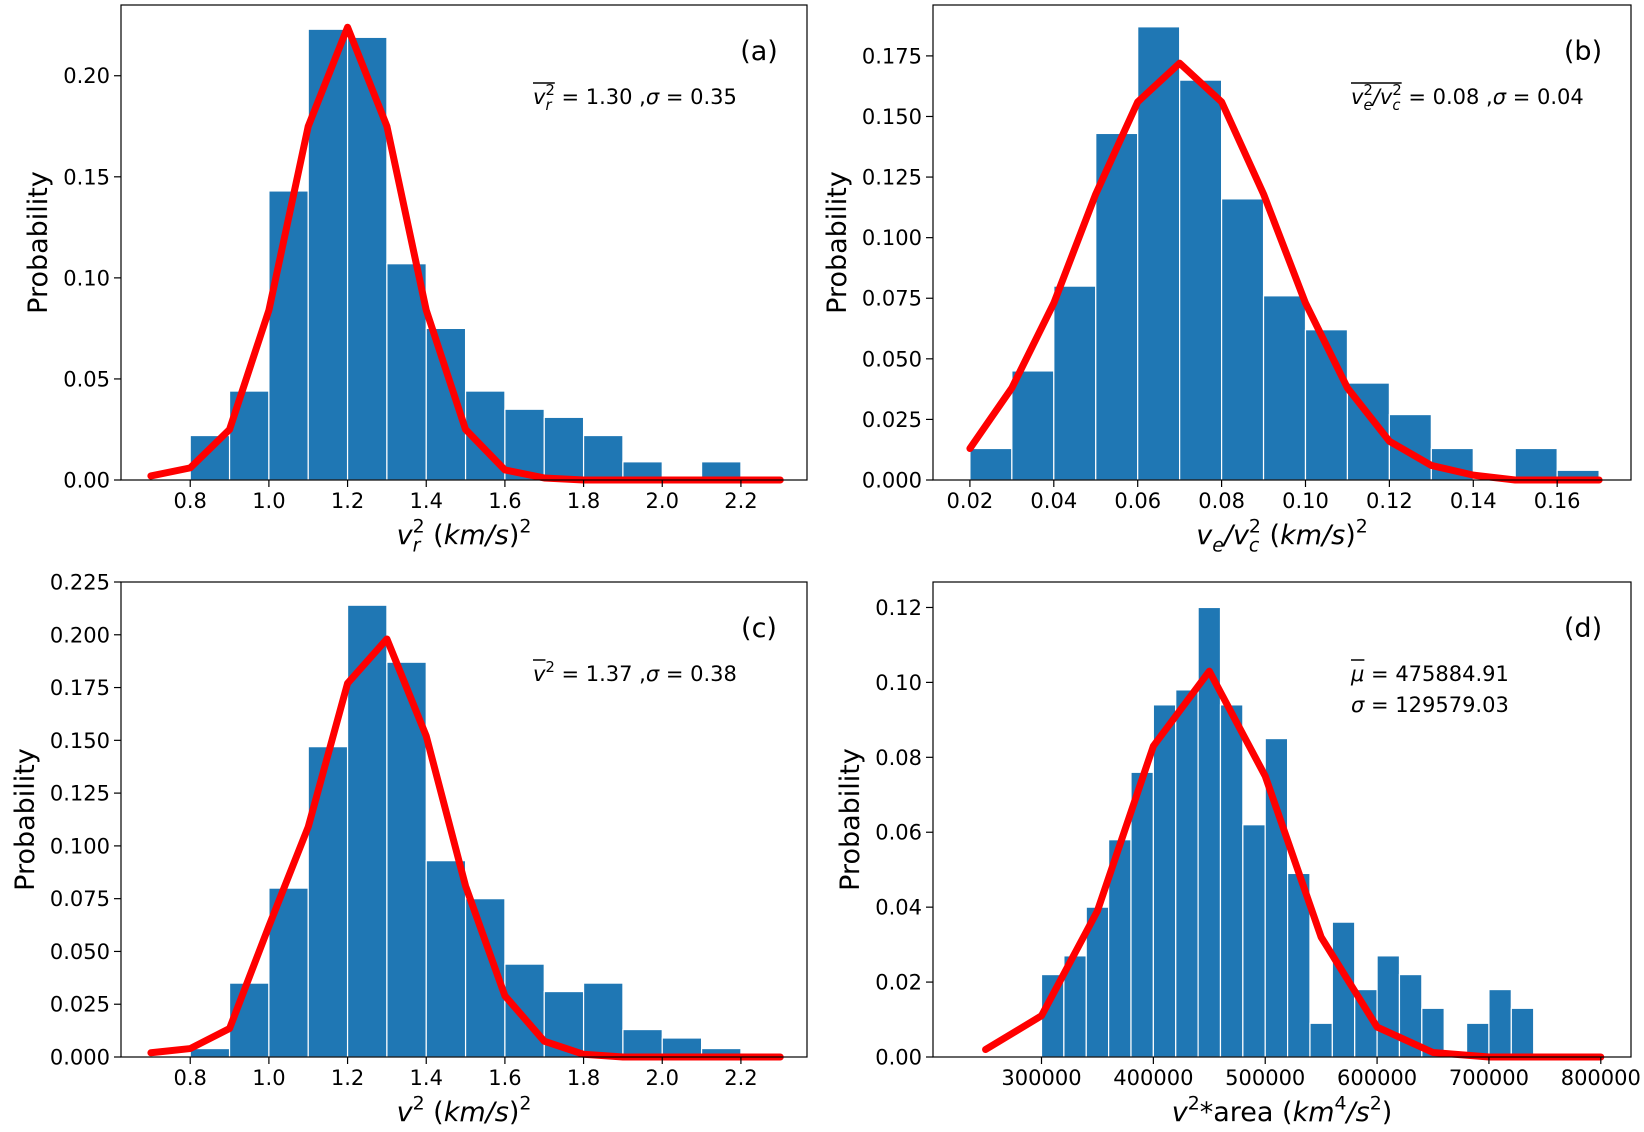 The height and width of the screenshot is (1132, 1644). What do you see at coordinates (80, 583) in the screenshot?
I see `y-tick-label: 0.225` at bounding box center [80, 583].